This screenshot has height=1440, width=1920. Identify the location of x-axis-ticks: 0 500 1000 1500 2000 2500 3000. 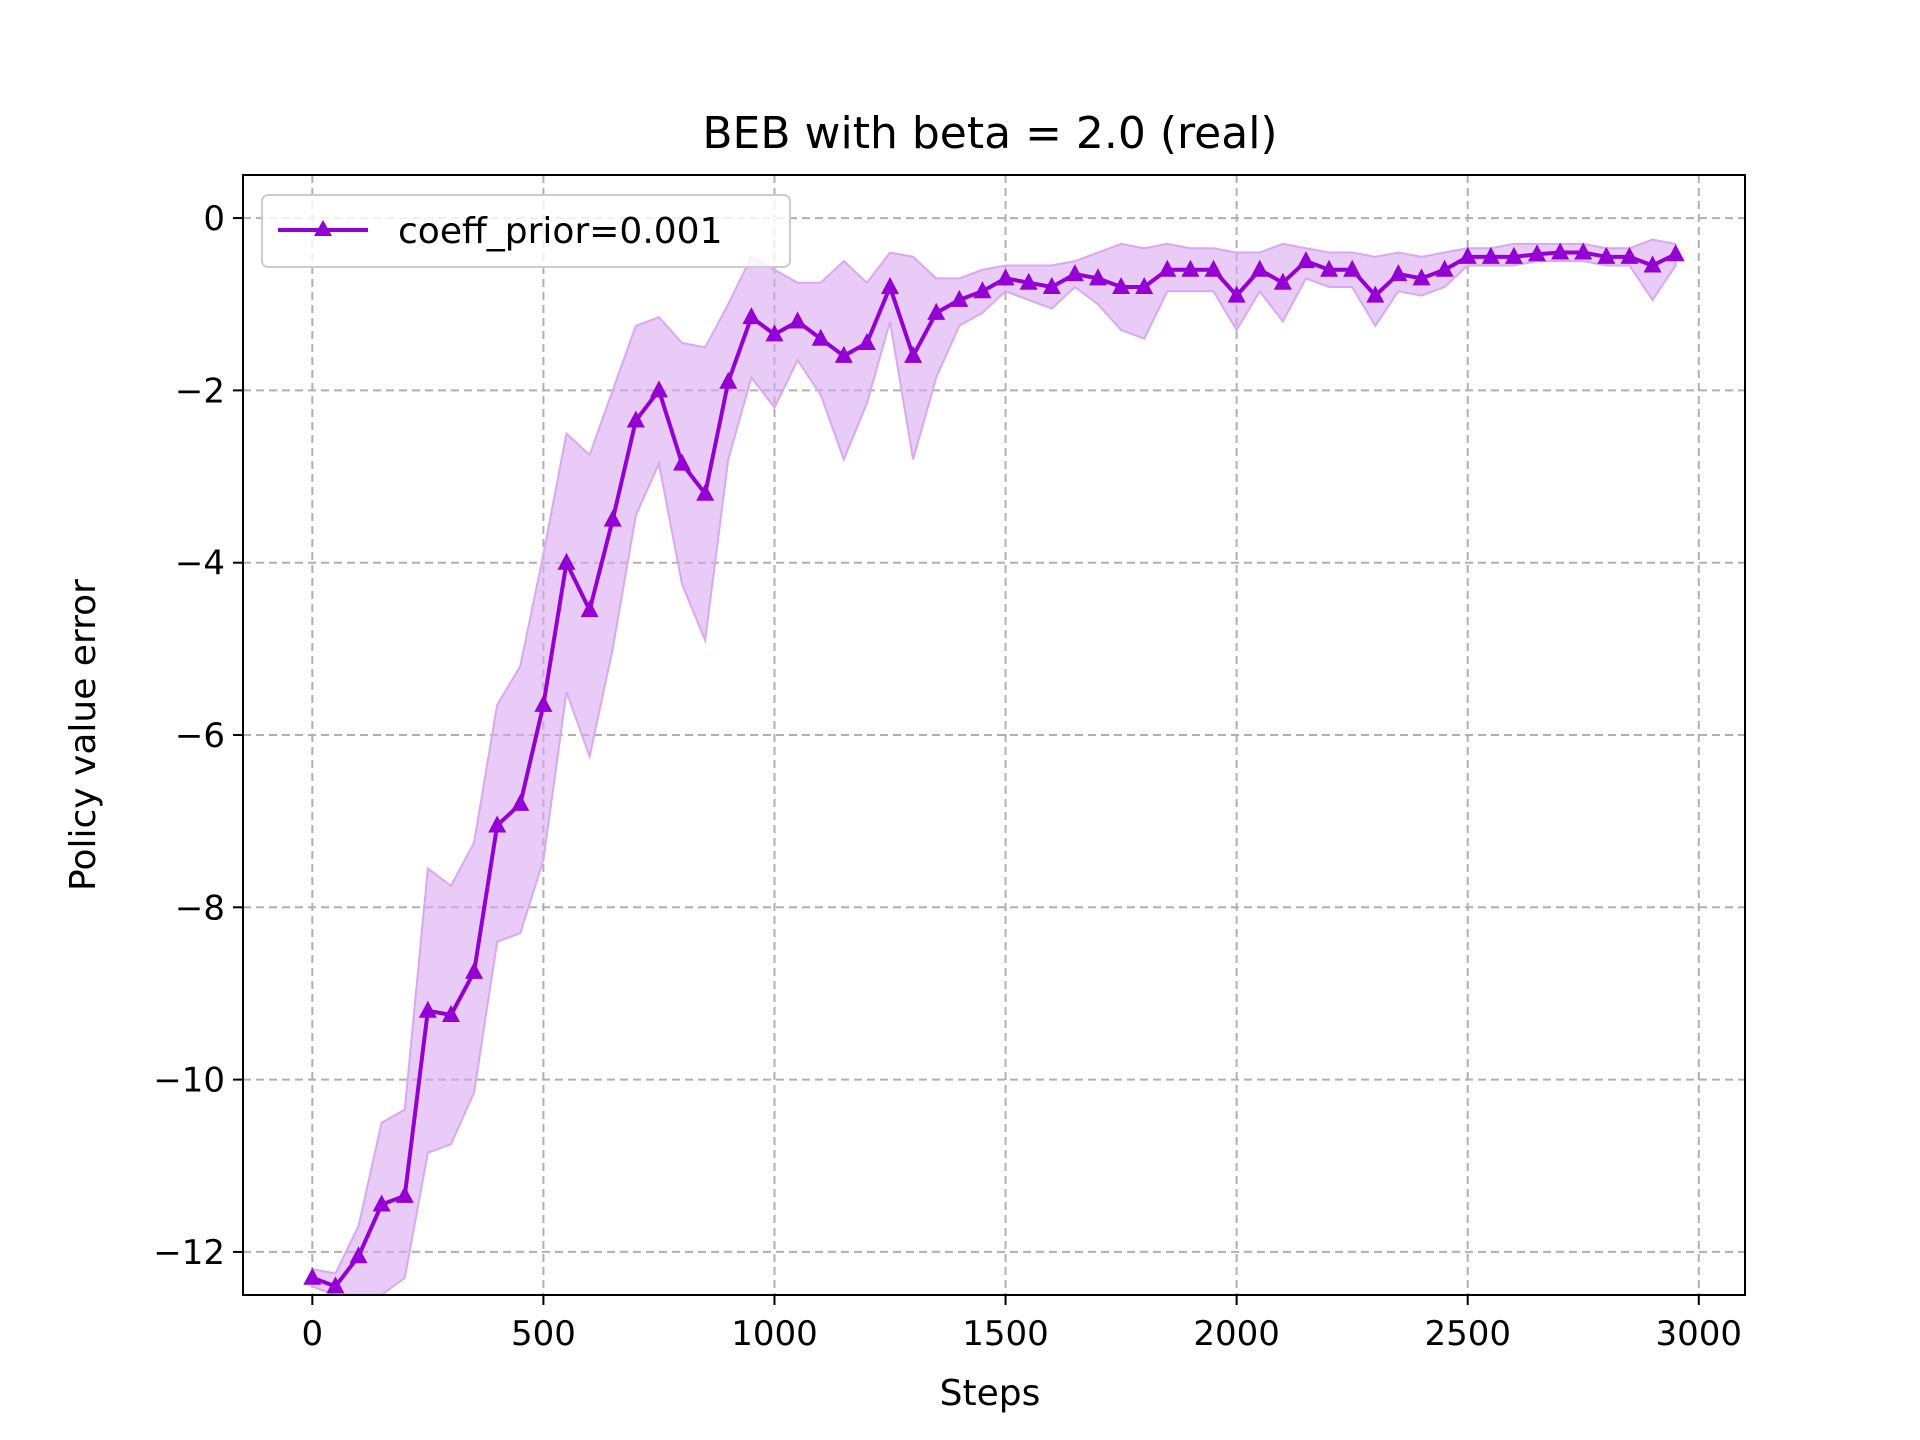
(1022, 1324).